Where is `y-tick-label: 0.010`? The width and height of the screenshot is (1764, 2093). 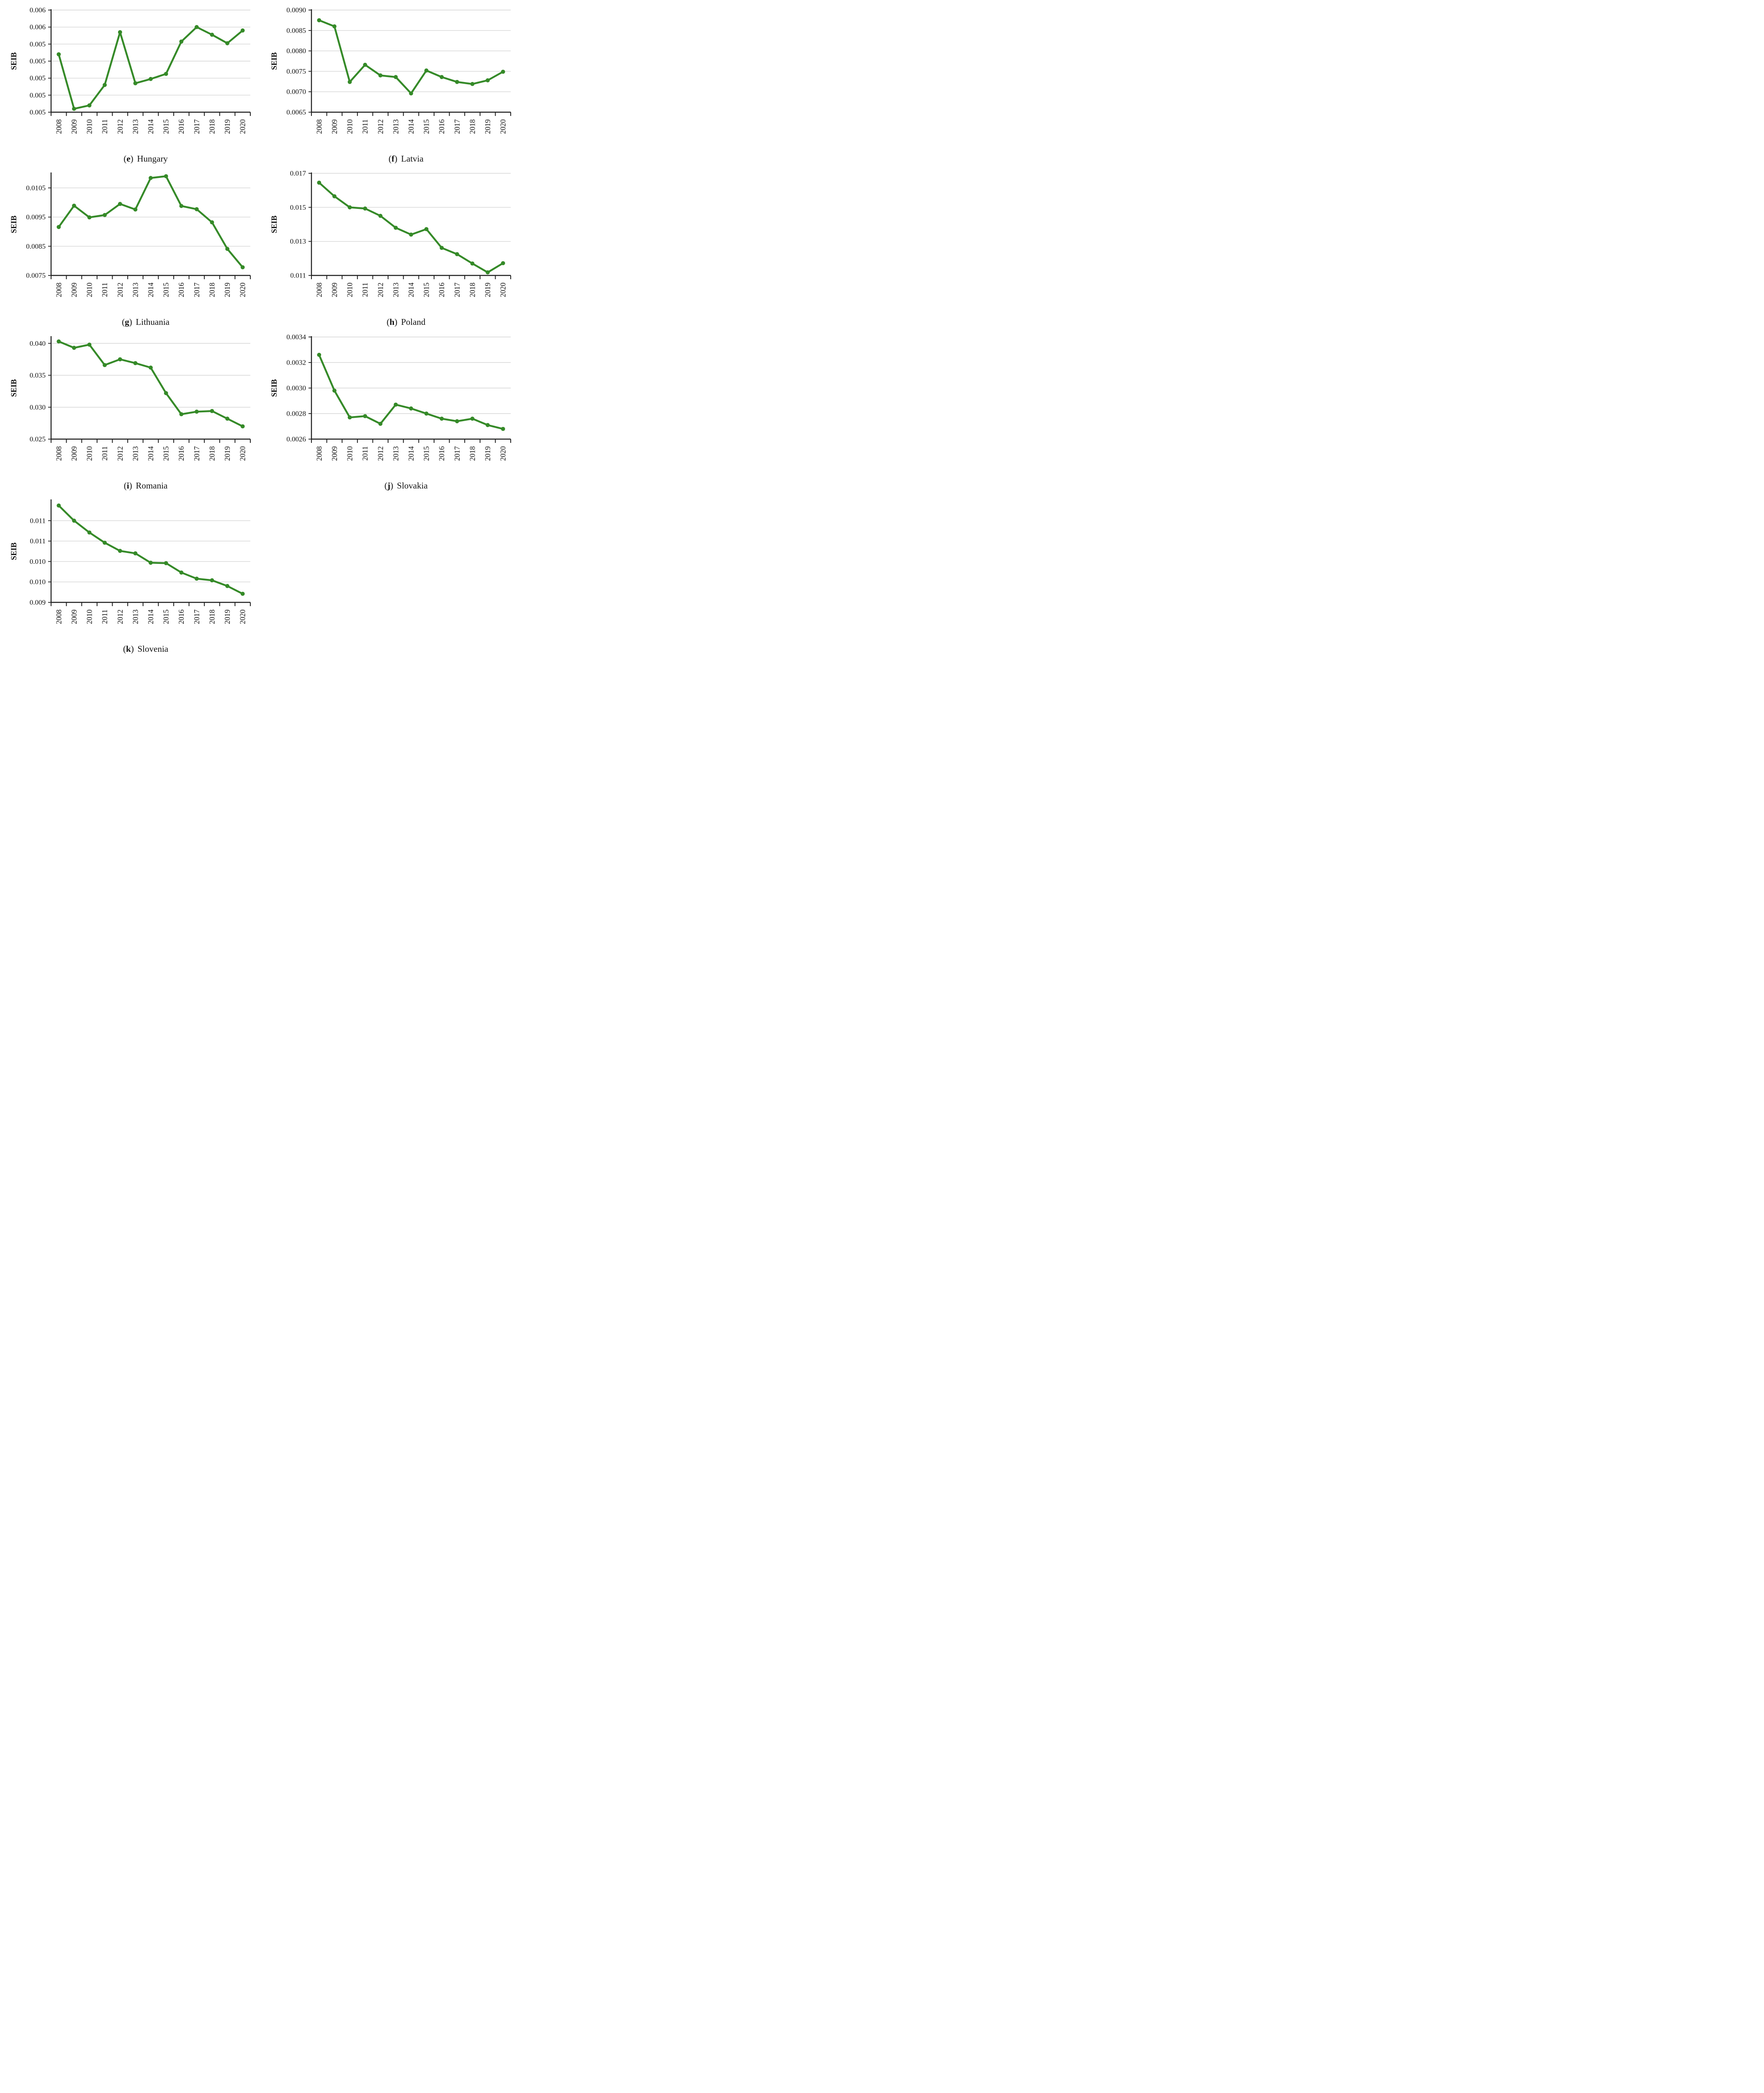
y-tick-label: 0.010 is located at coordinates (38, 562).